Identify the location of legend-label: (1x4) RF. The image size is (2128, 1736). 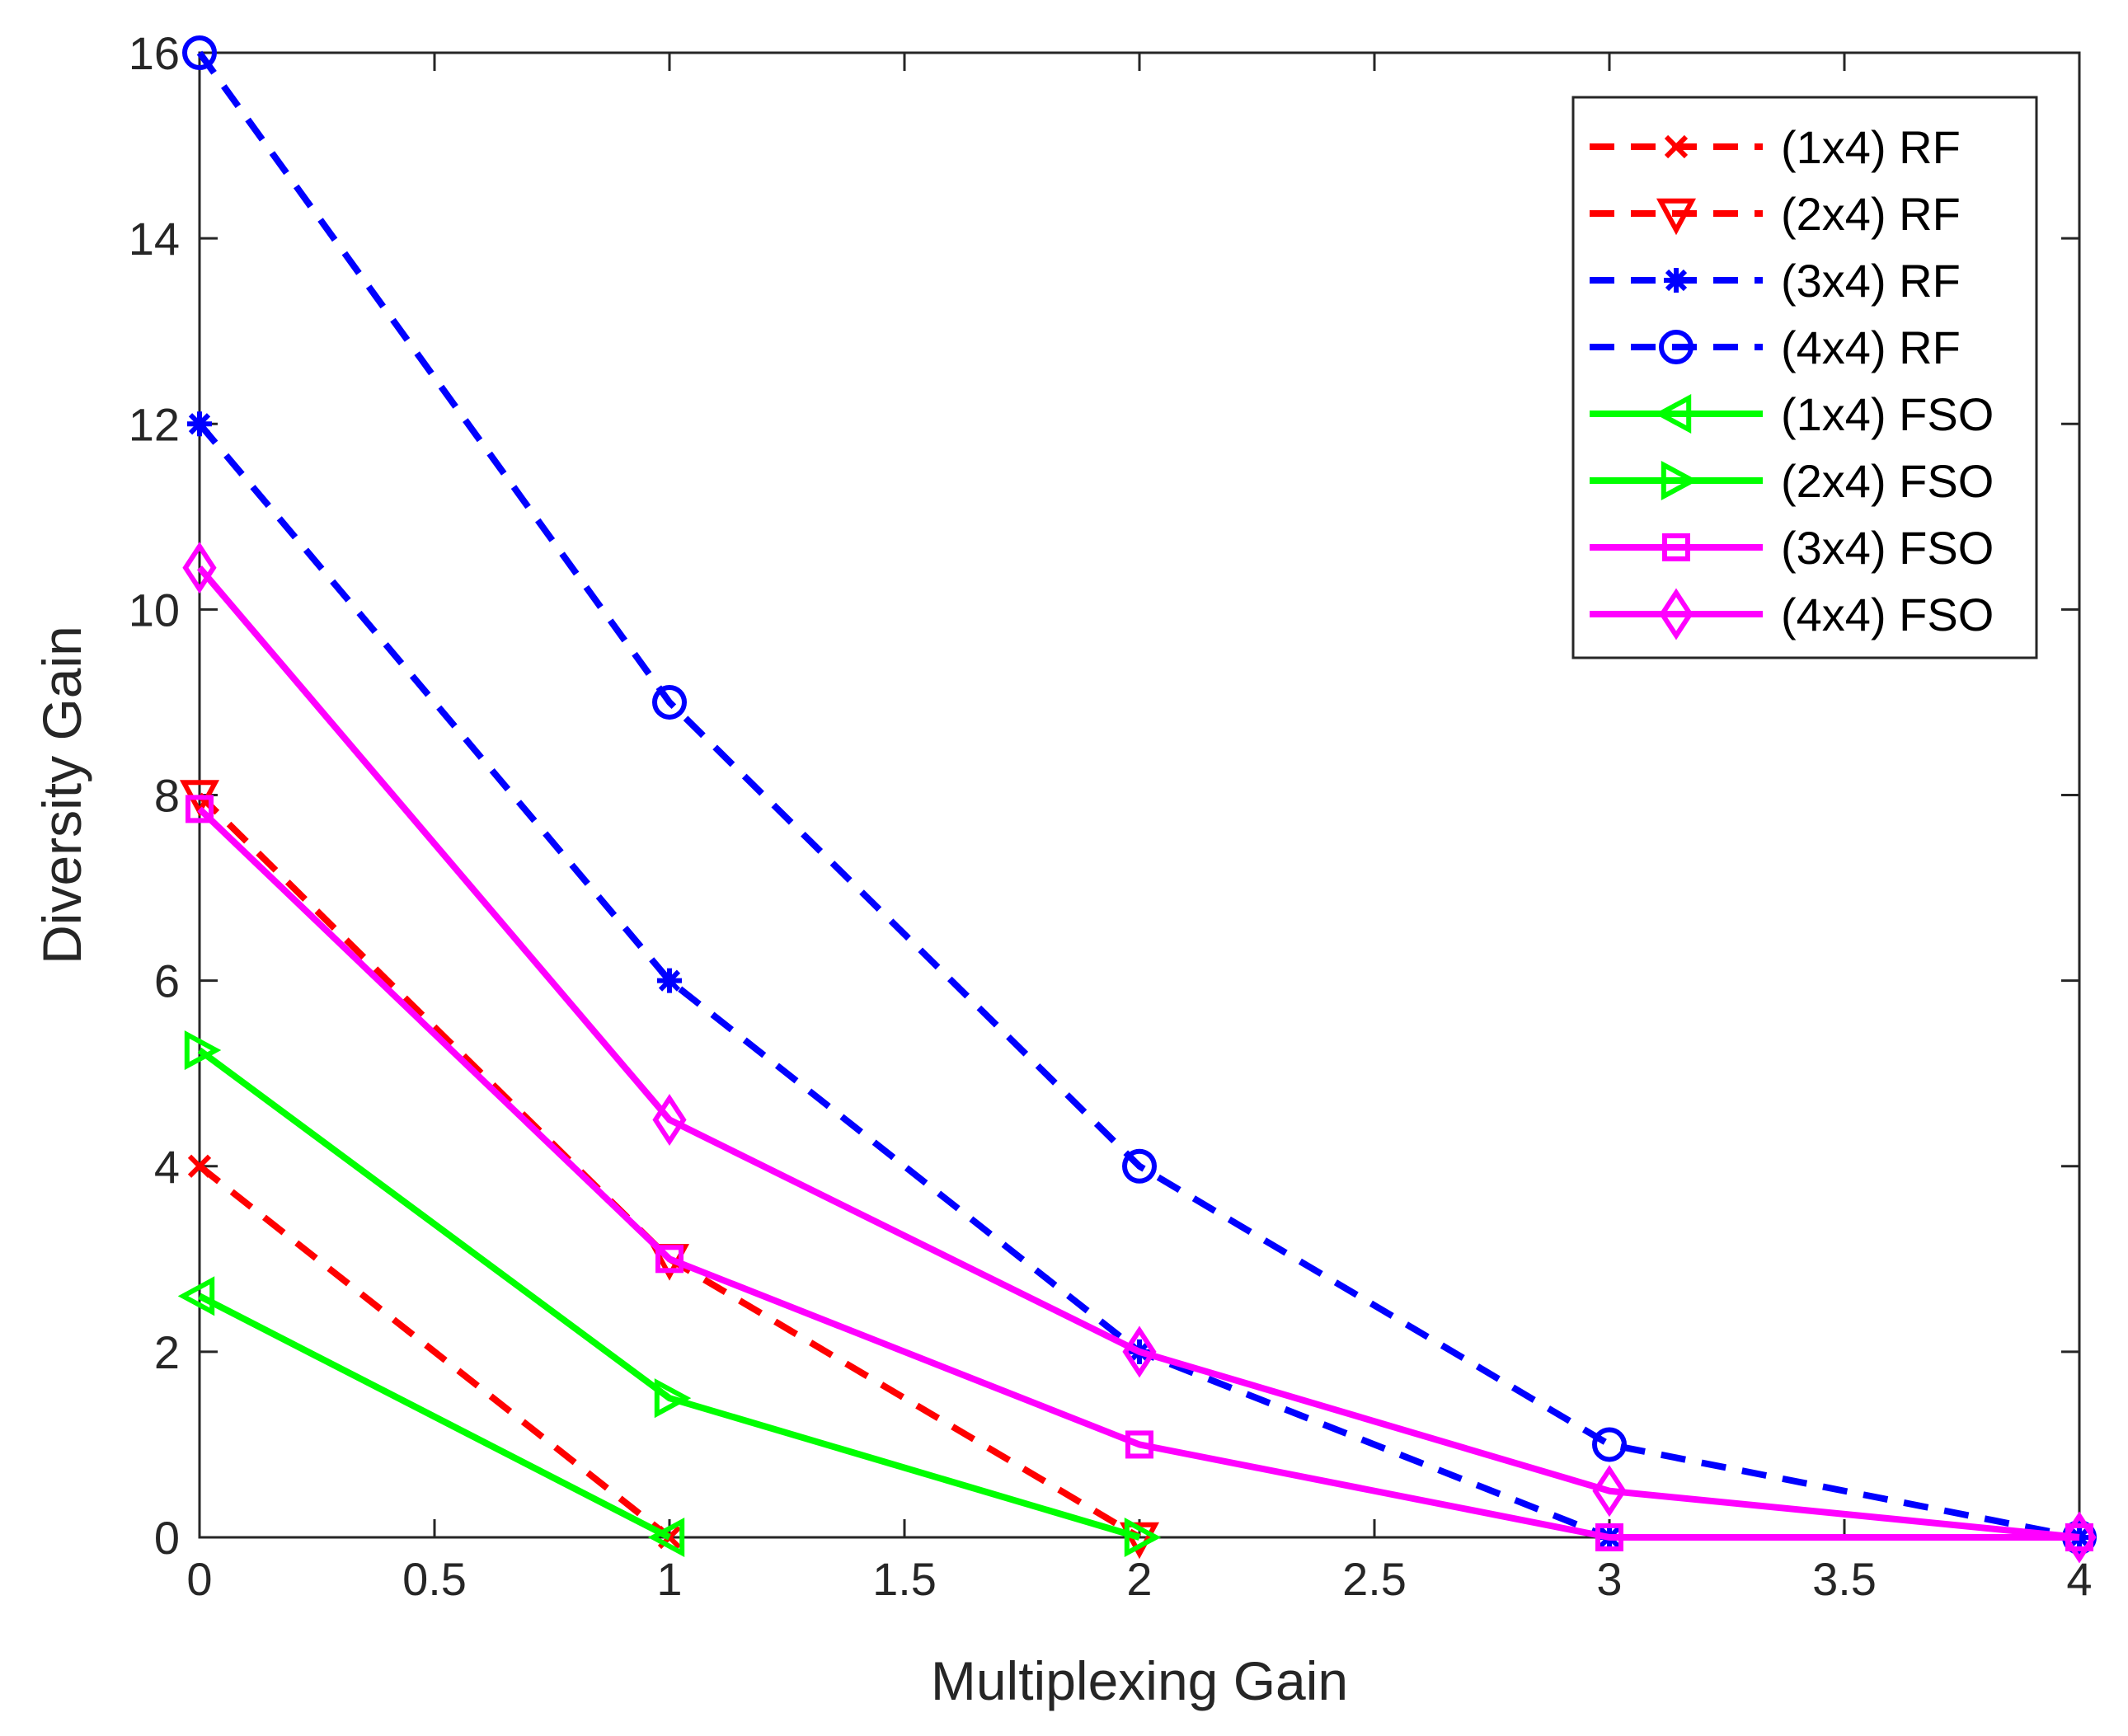
(1871, 147).